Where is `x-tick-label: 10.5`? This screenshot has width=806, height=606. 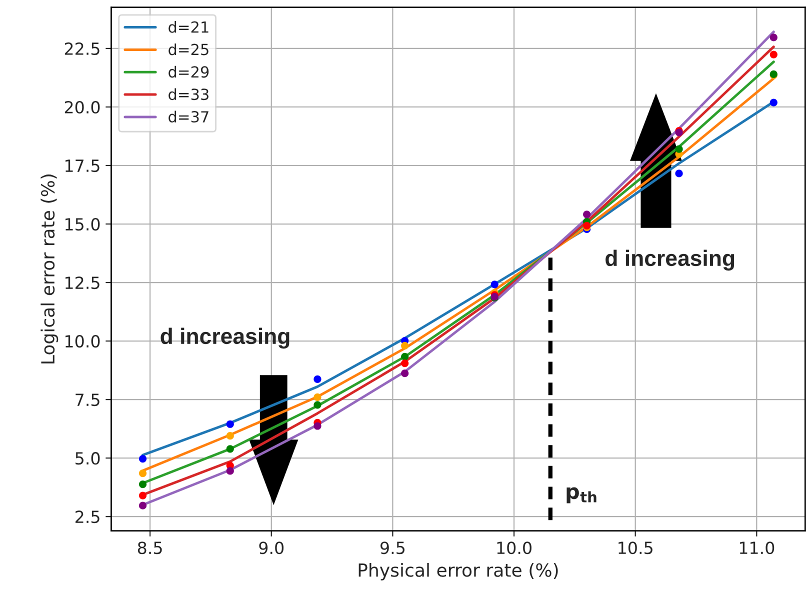 x-tick-label: 10.5 is located at coordinates (635, 548).